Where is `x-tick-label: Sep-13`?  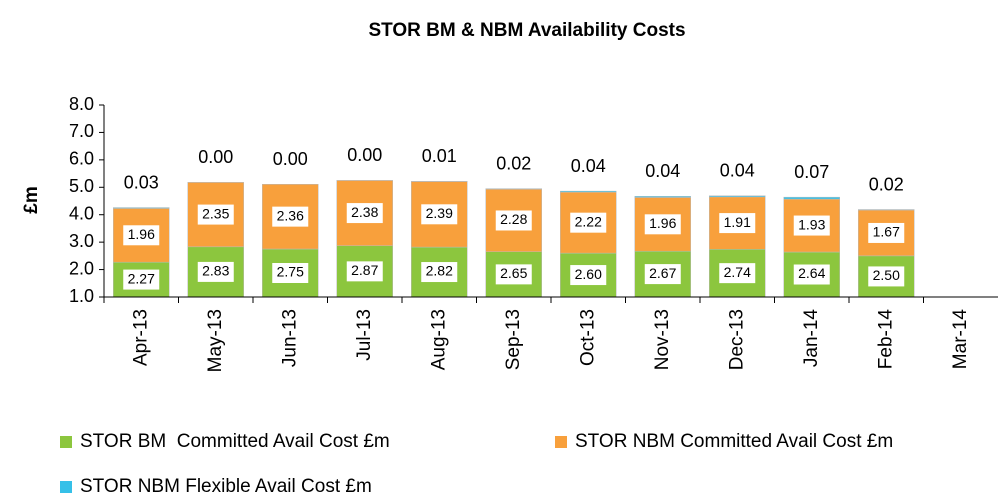 x-tick-label: Sep-13 is located at coordinates (513, 339).